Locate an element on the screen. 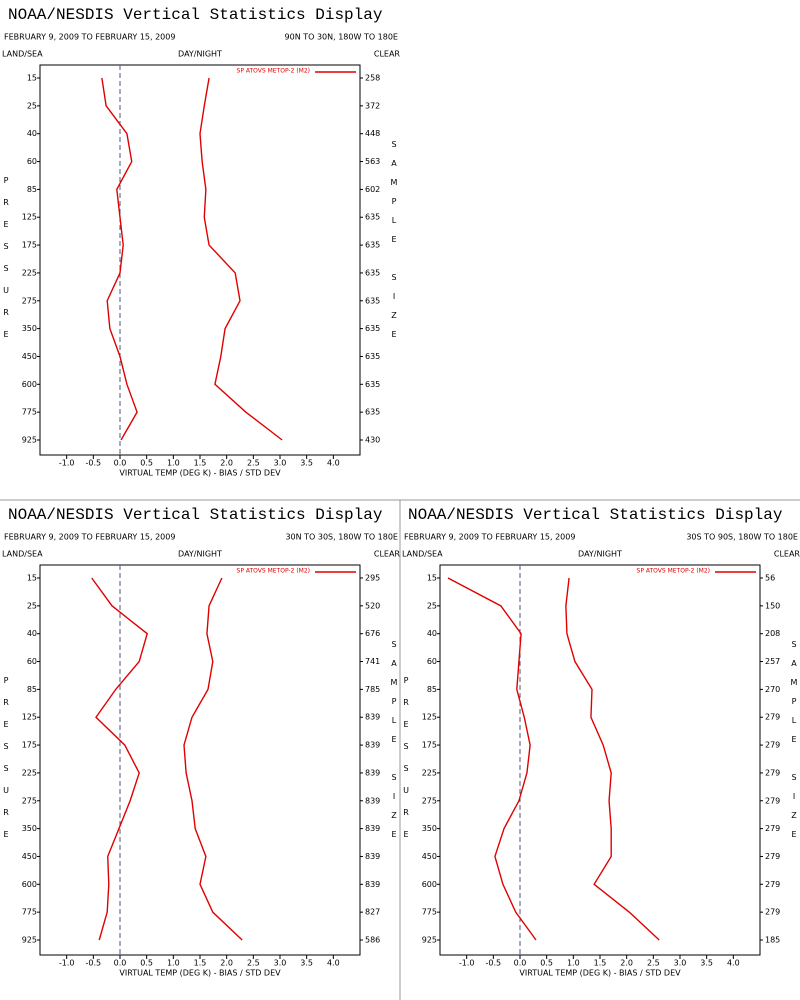 The height and width of the screenshot is (1000, 800). sample-size-label: 448 is located at coordinates (372, 133).